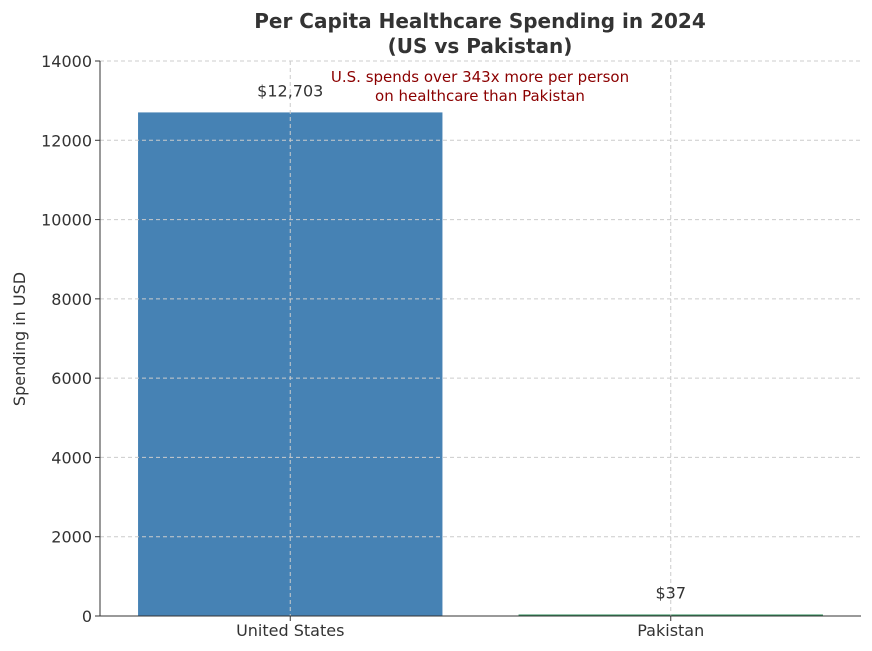  Describe the element at coordinates (71, 457) in the screenshot. I see `y-tick-label: 4000` at that location.